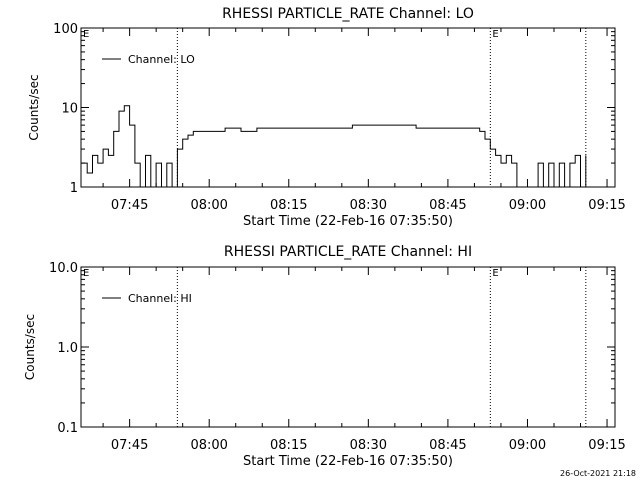 The width and height of the screenshot is (640, 480). What do you see at coordinates (69, 109) in the screenshot?
I see `y-tick-label: 10` at bounding box center [69, 109].